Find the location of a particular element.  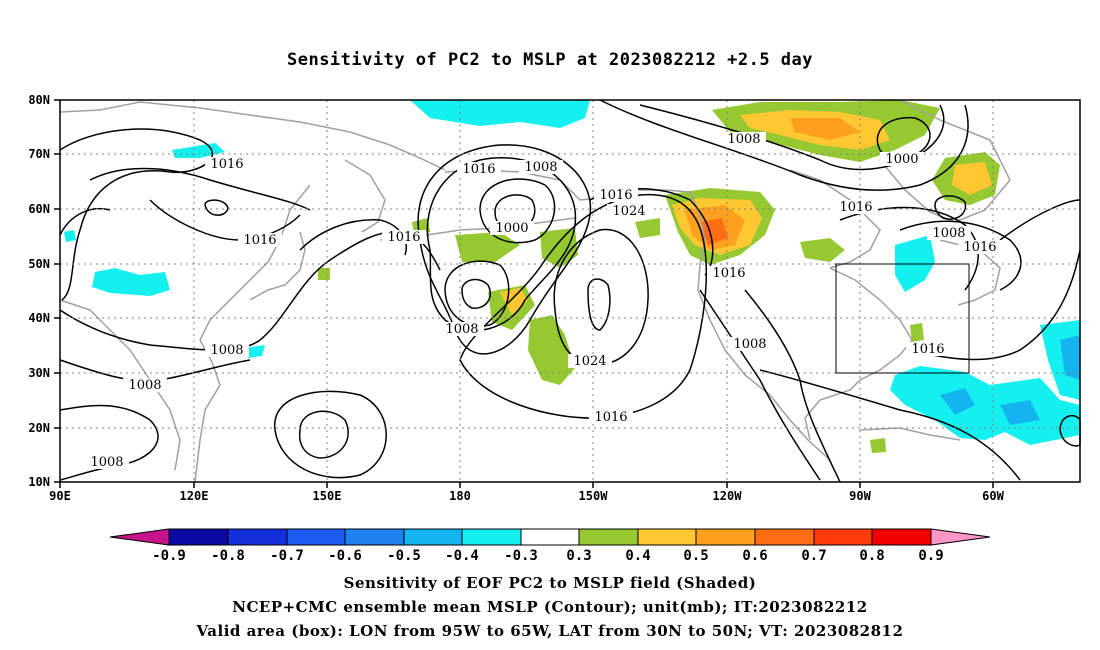

lat-label: 30N is located at coordinates (39, 373).